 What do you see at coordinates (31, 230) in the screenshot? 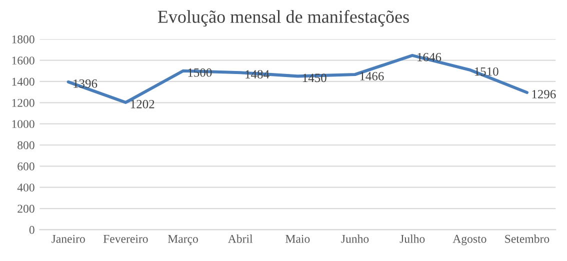
I see `y-tick-label: 0` at bounding box center [31, 230].